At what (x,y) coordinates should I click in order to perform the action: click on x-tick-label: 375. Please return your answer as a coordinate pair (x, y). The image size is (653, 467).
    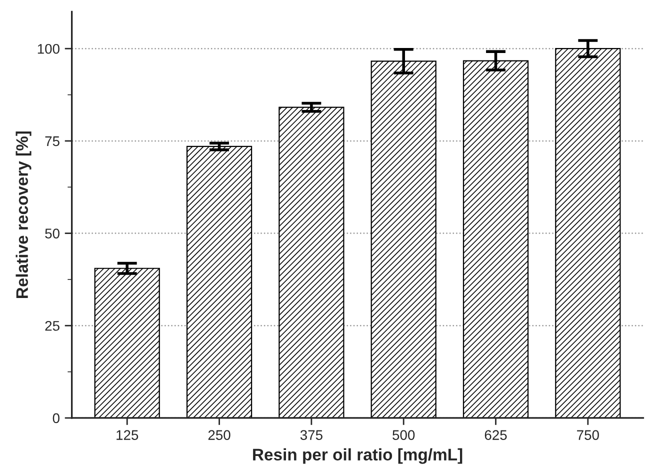
    Looking at the image, I should click on (311, 435).